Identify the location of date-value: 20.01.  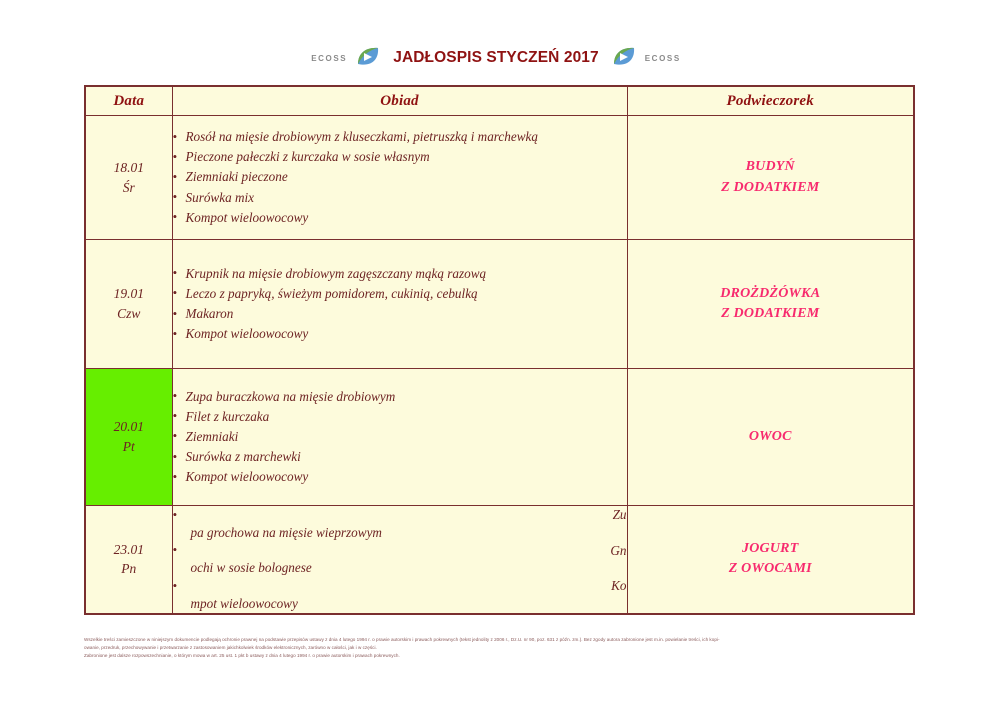
(128, 427).